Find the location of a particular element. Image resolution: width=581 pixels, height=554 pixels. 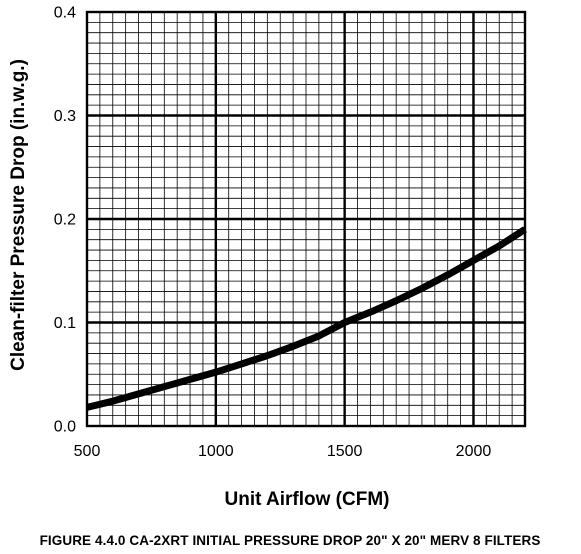

y-tick-label: 0.2 is located at coordinates (65, 220).